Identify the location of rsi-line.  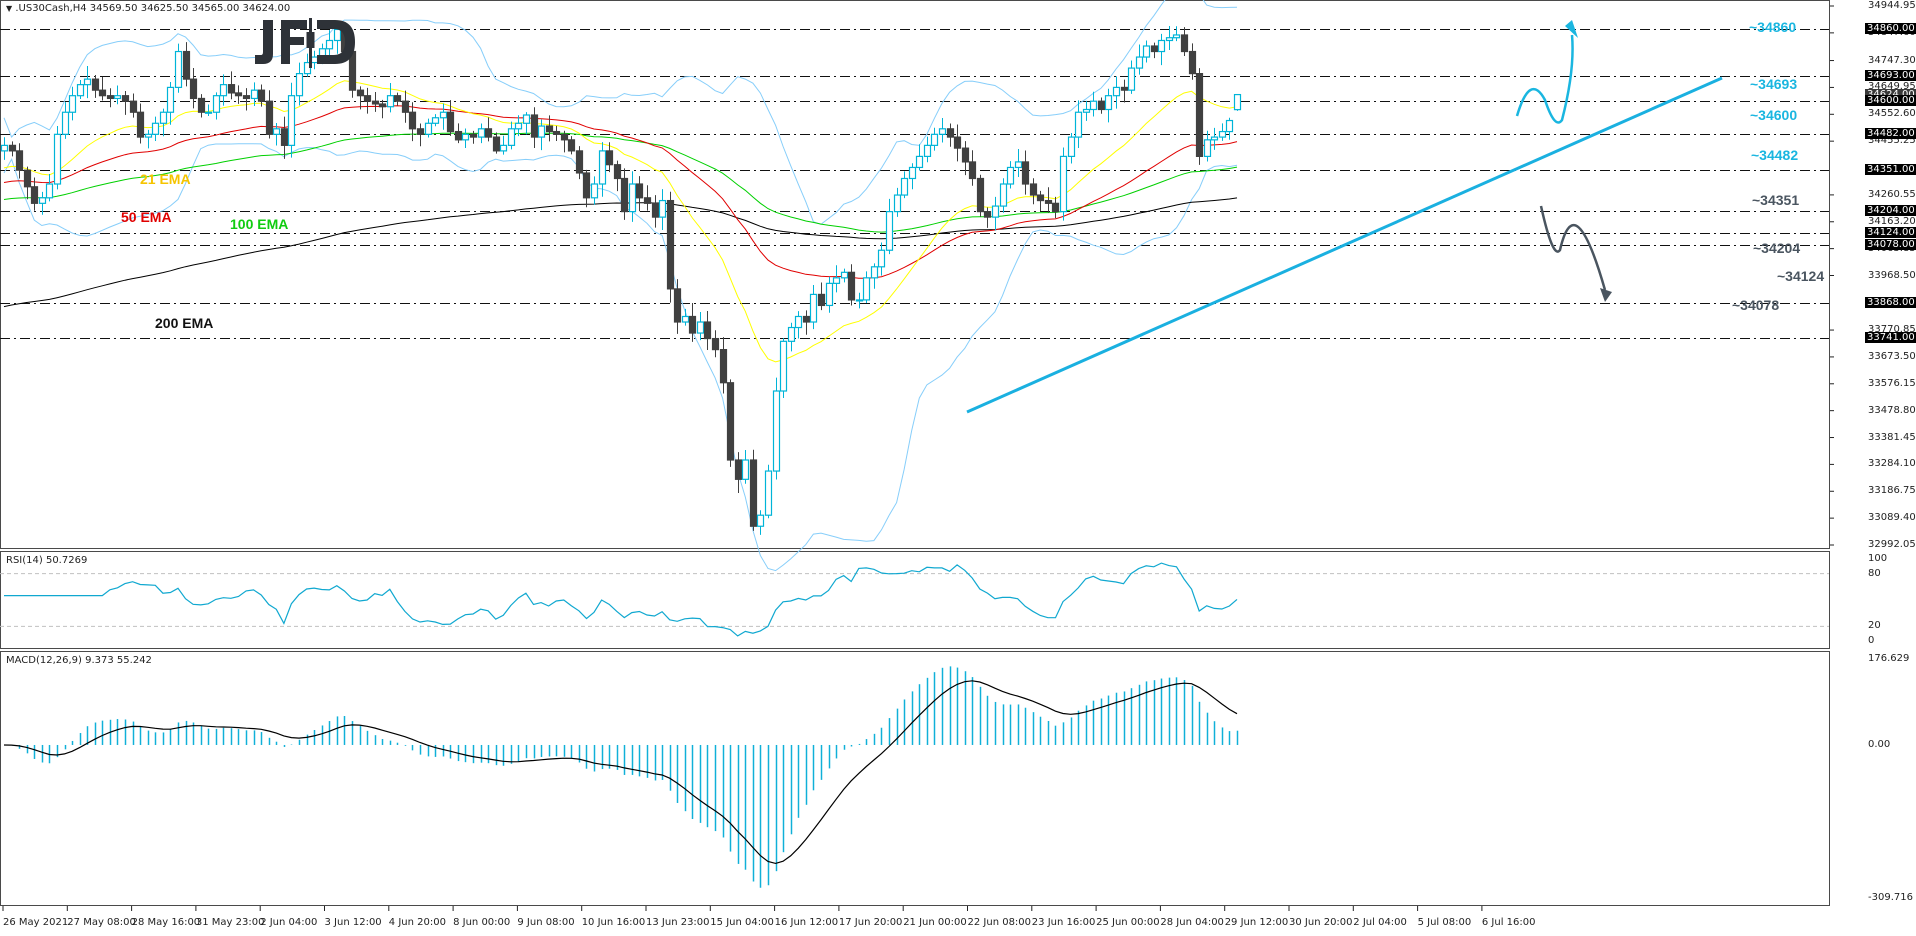
(621, 599).